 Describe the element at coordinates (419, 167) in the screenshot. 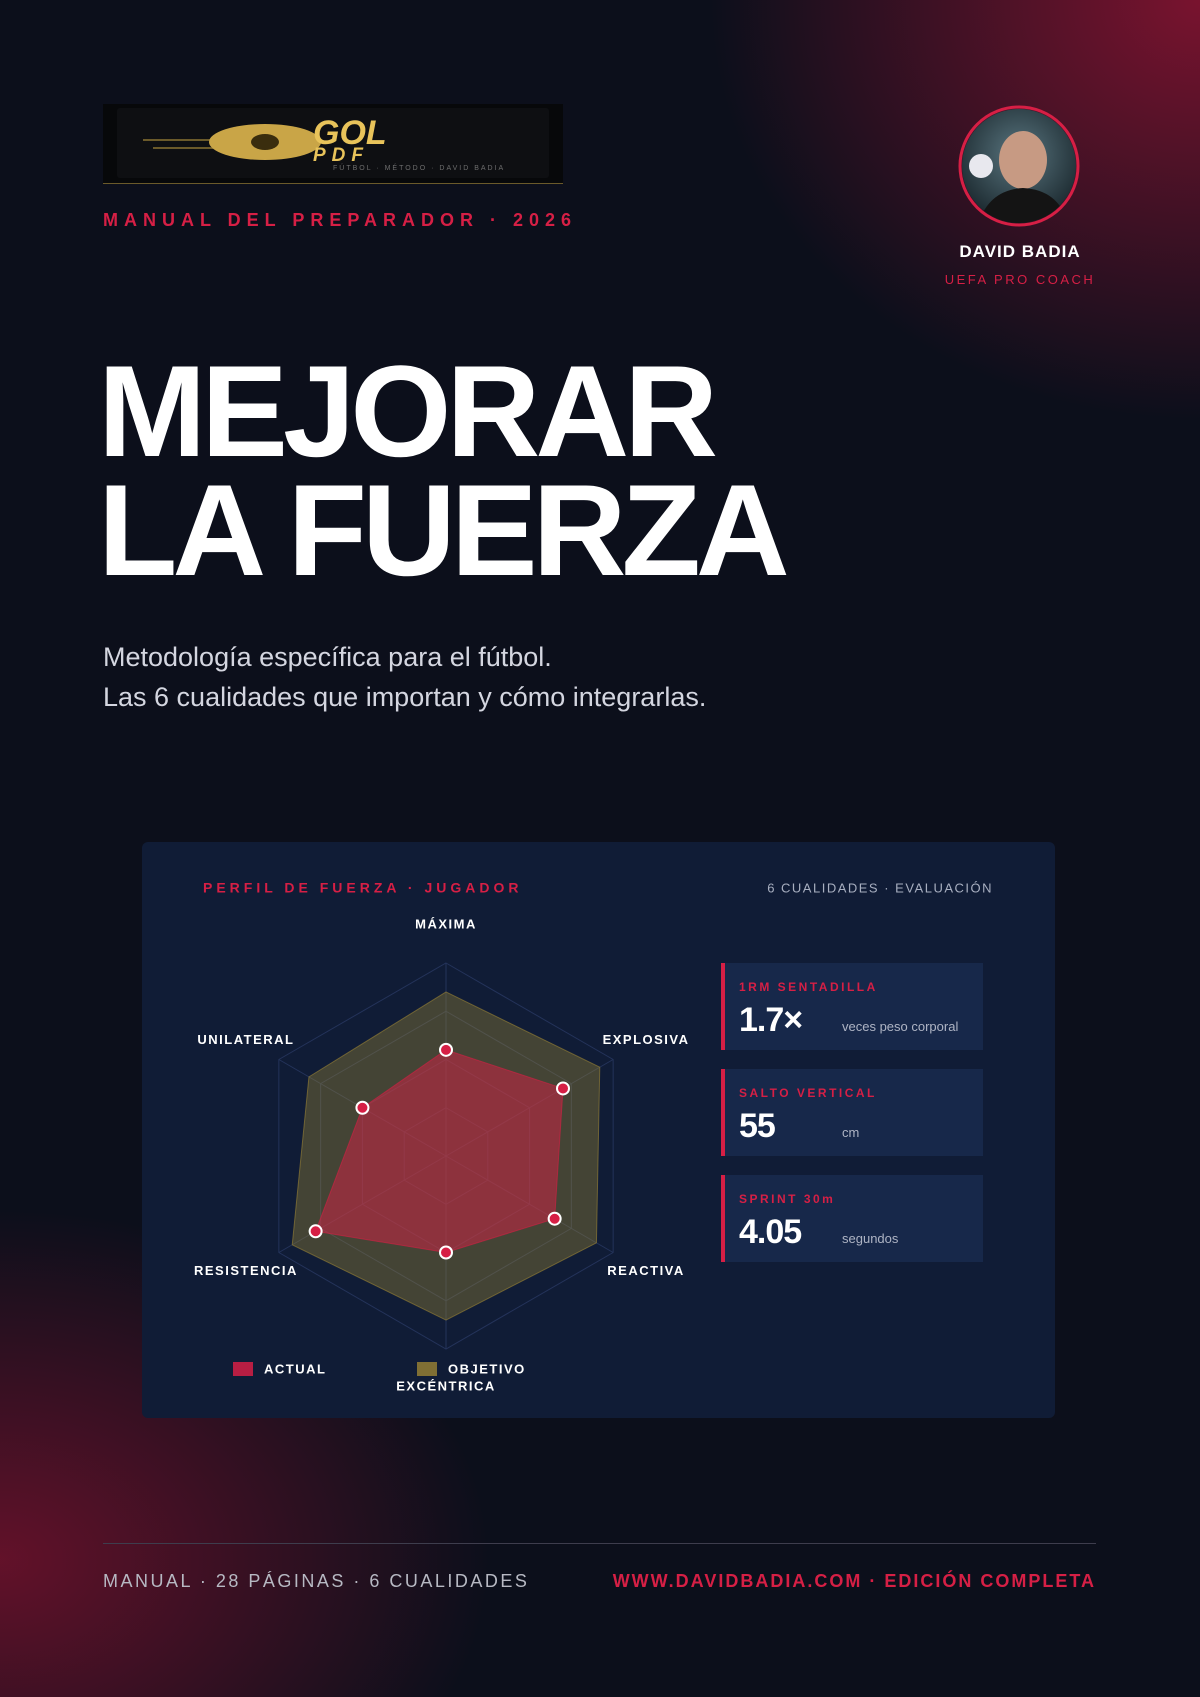

I see `logo-tagline: FÚTBOL · MÉTODO · DAVID BADIA` at that location.